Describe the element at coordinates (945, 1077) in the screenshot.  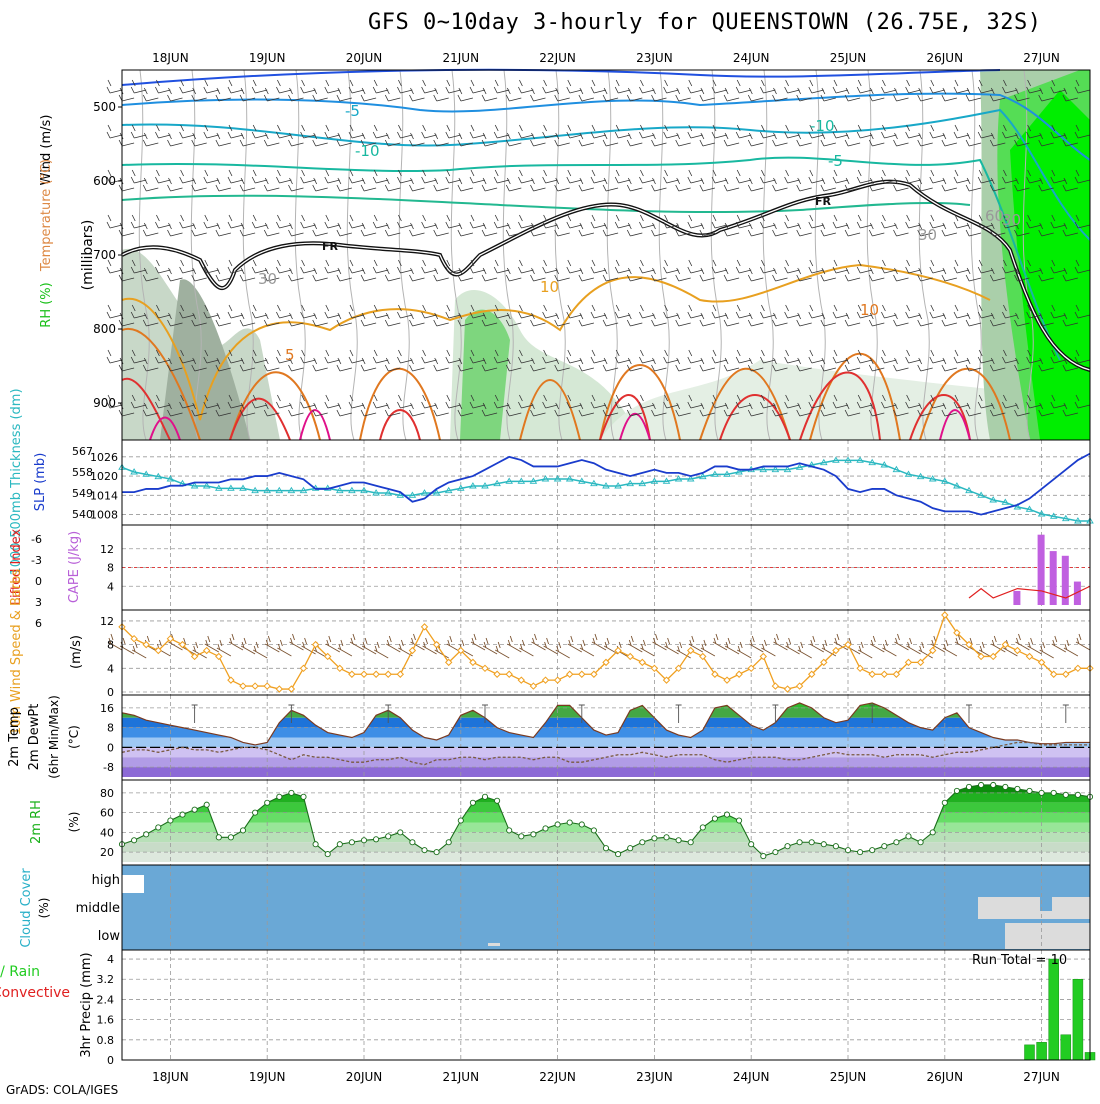
I see `bottom-day-label: 26JUN` at that location.